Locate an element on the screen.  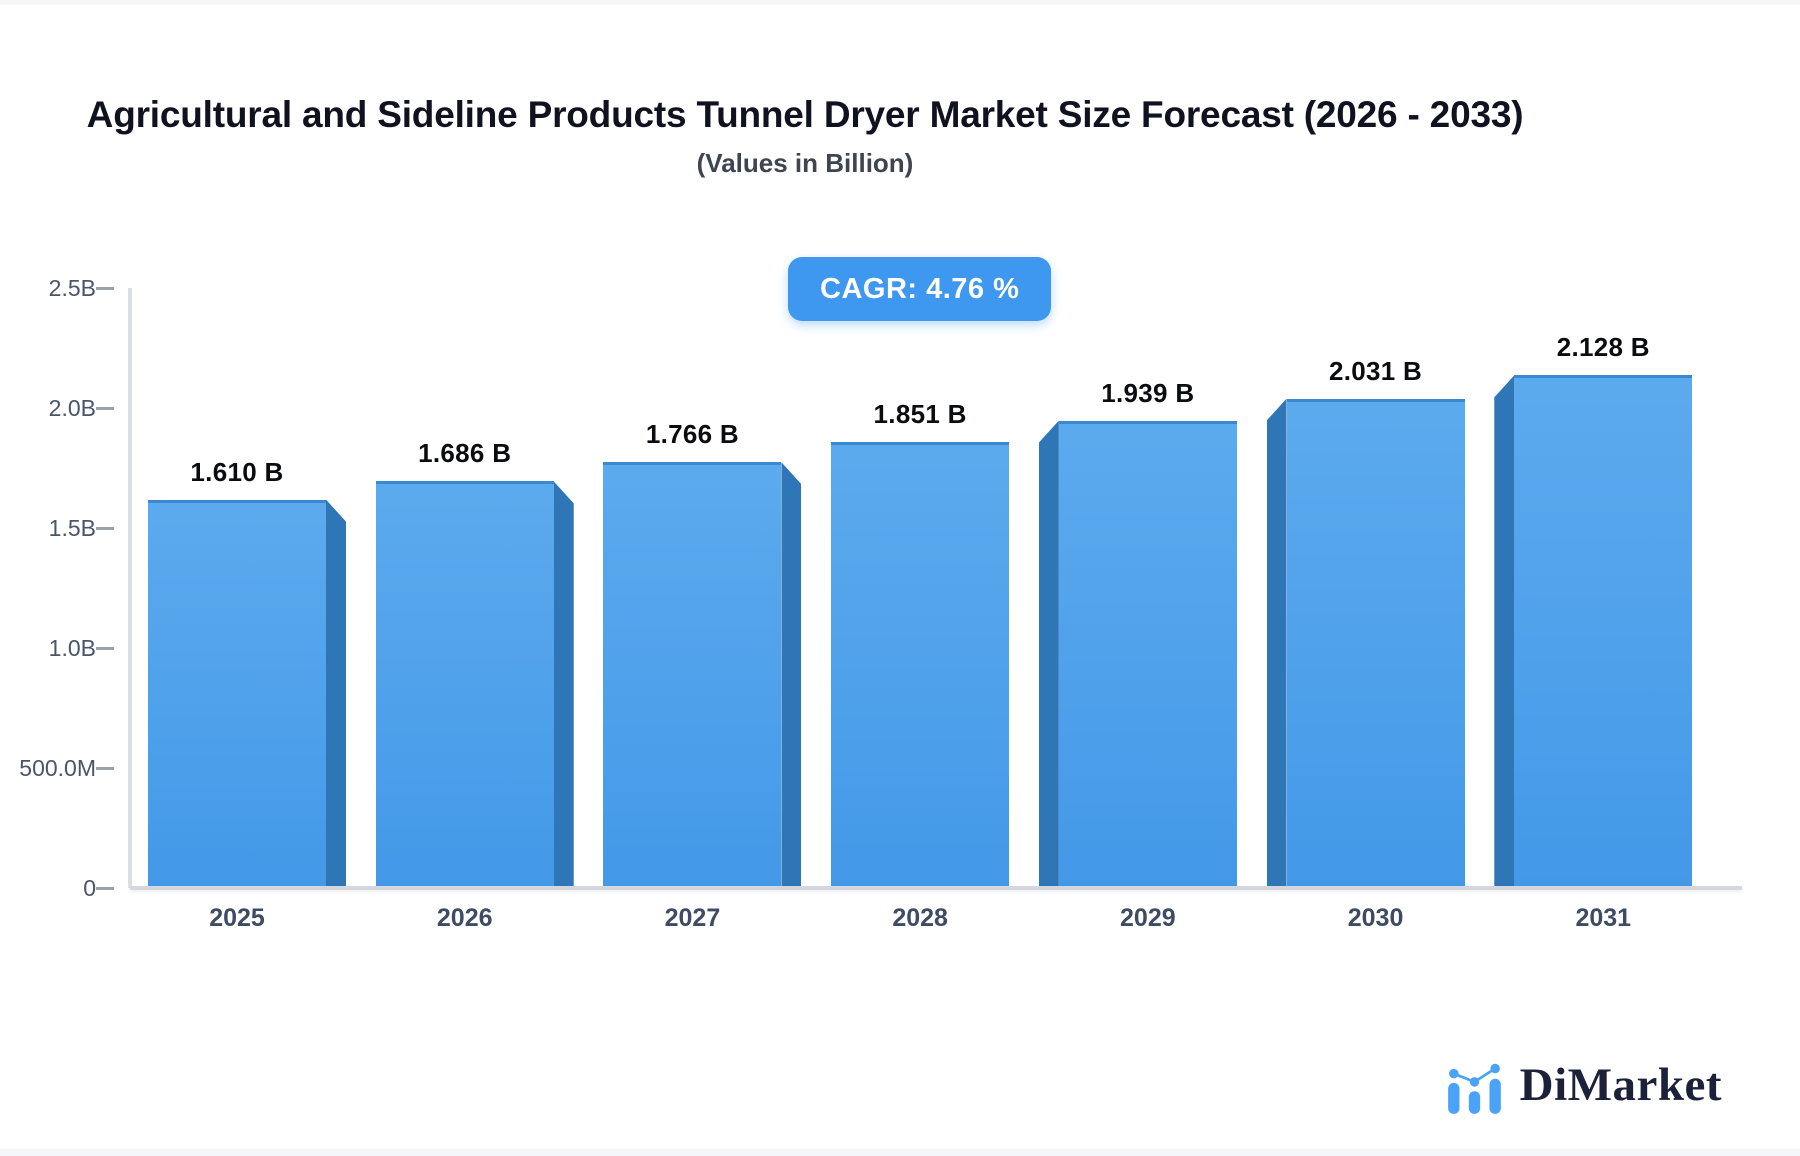
y-tick-label-2.0B: 2.0B is located at coordinates (72, 408).